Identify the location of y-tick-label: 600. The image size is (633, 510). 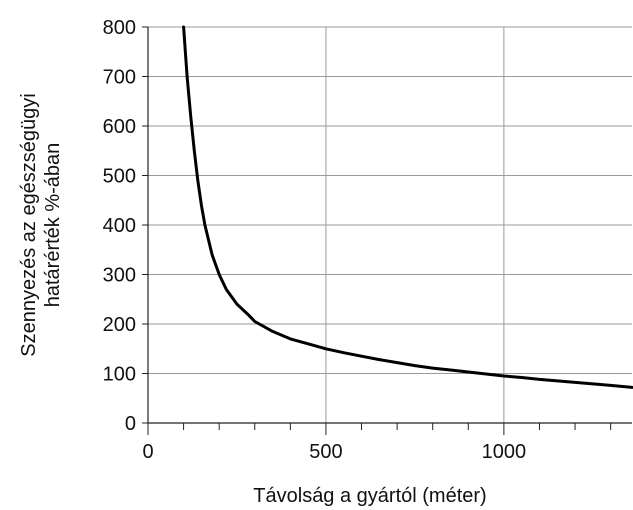
(119, 127).